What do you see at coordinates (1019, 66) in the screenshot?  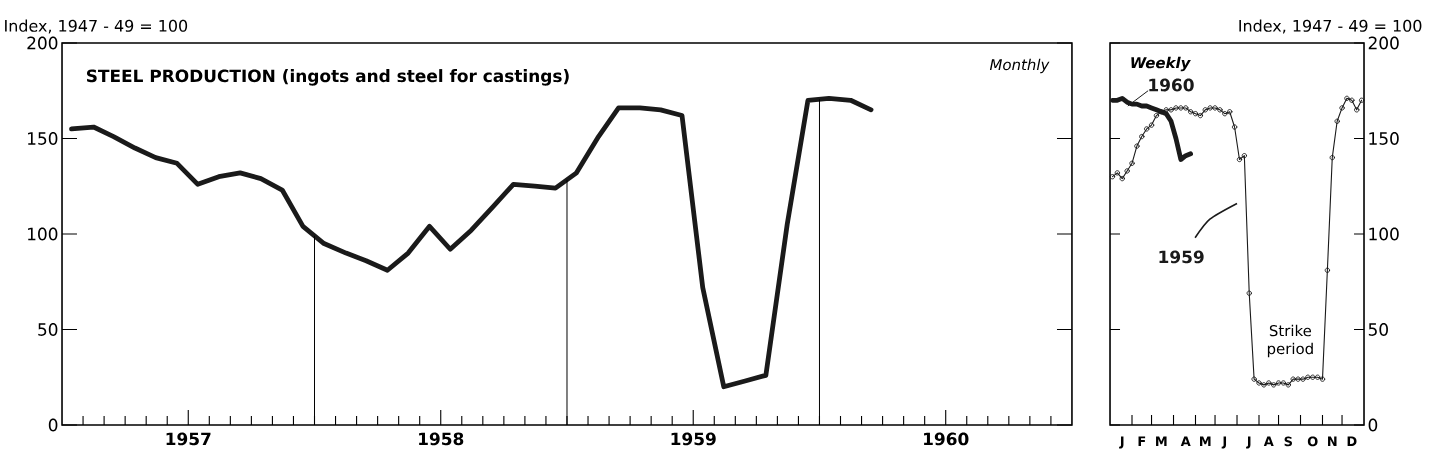 I see `annotation: Monthly` at bounding box center [1019, 66].